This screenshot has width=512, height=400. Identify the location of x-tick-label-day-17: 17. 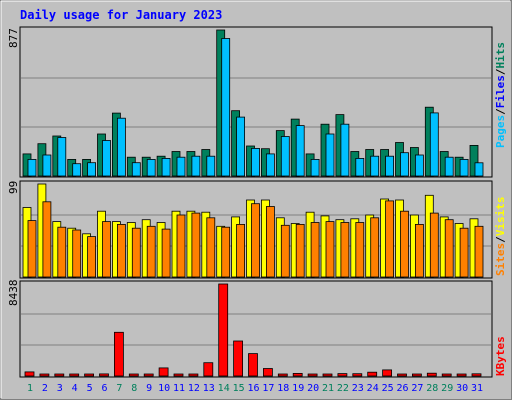
(268, 388).